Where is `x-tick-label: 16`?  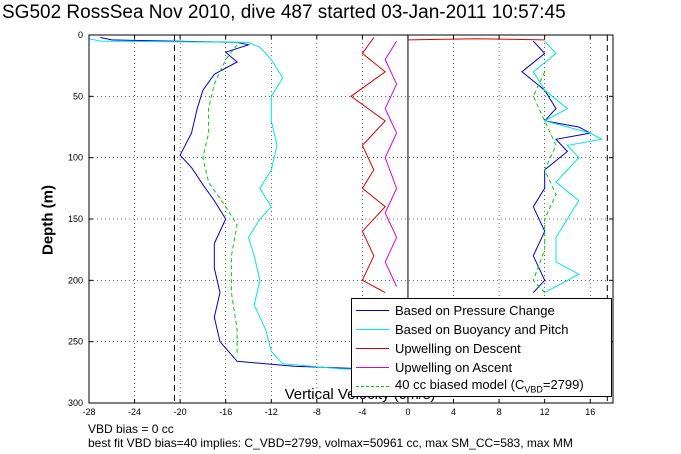
x-tick-label: 16 is located at coordinates (590, 412).